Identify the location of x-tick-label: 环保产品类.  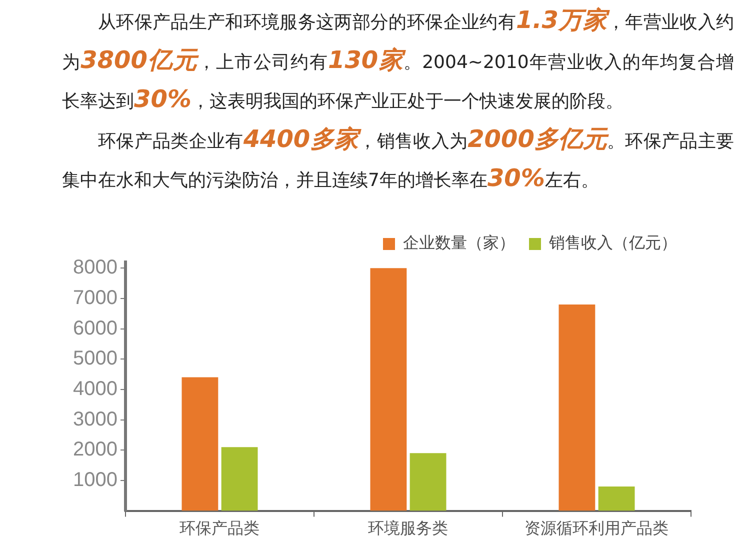
(220, 528).